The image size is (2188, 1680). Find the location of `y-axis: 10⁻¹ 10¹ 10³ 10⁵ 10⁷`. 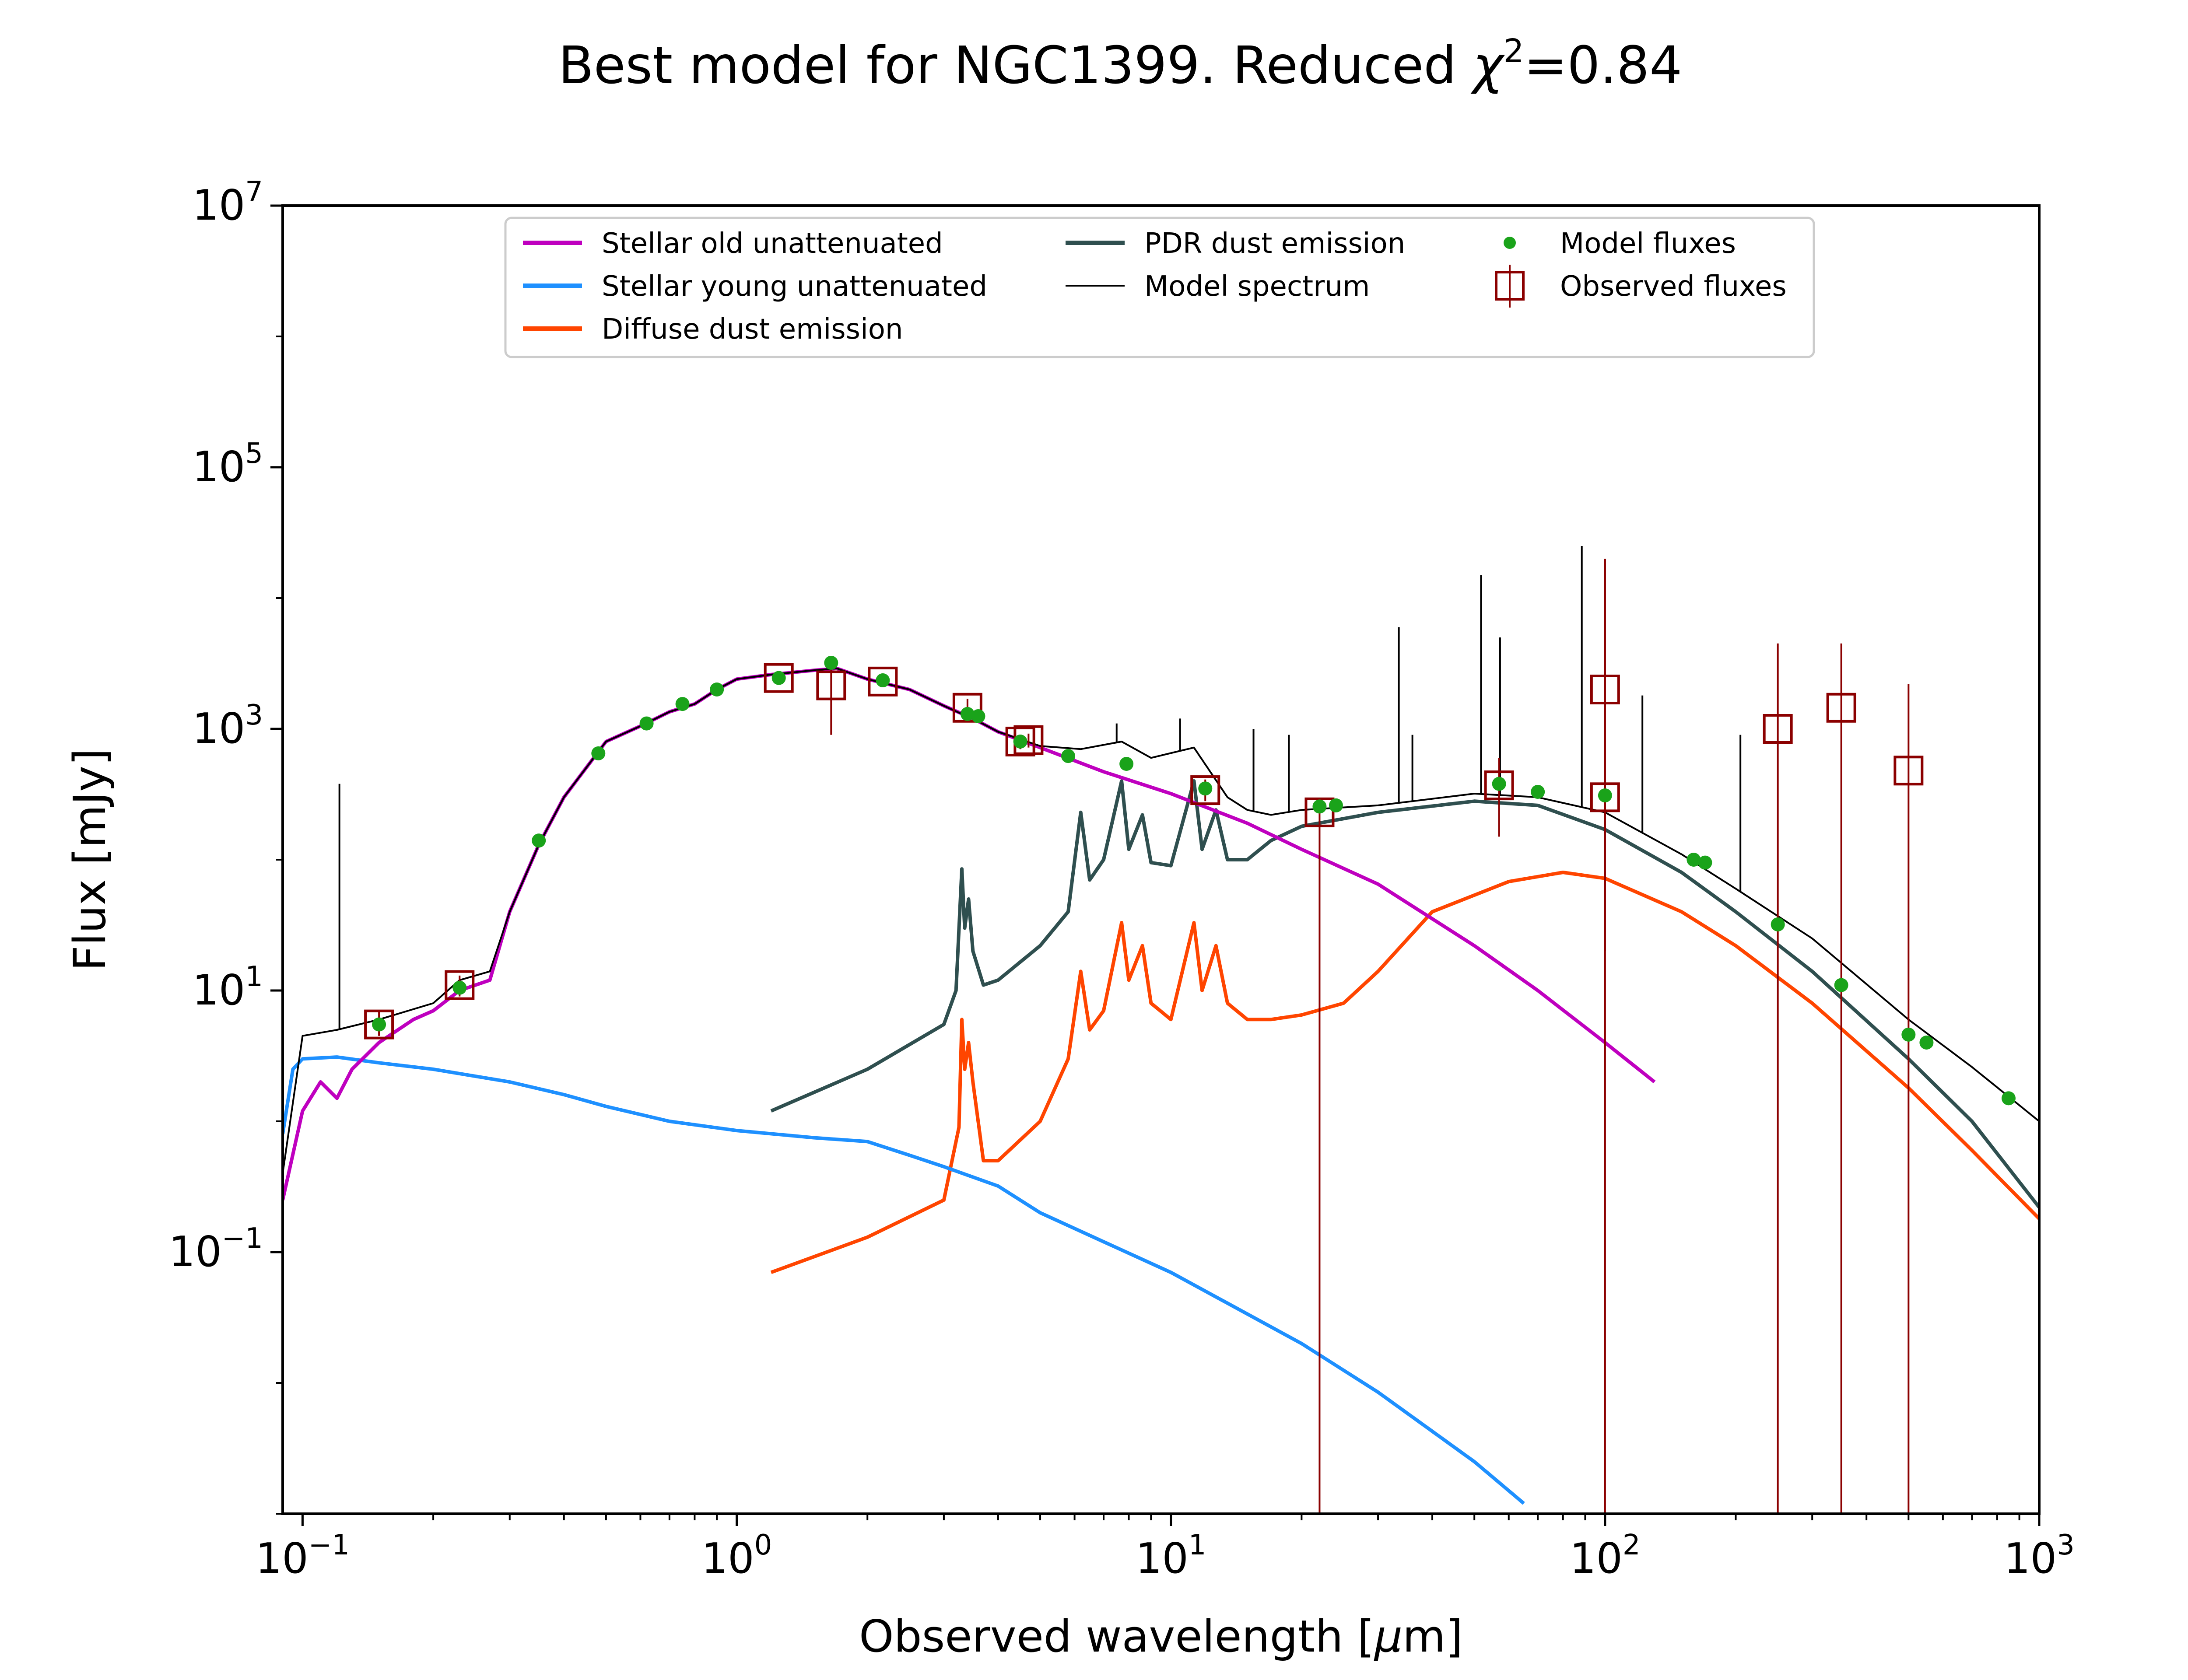

y-axis: 10⁻¹ 10¹ 10³ 10⁵ 10⁷ is located at coordinates (226, 845).